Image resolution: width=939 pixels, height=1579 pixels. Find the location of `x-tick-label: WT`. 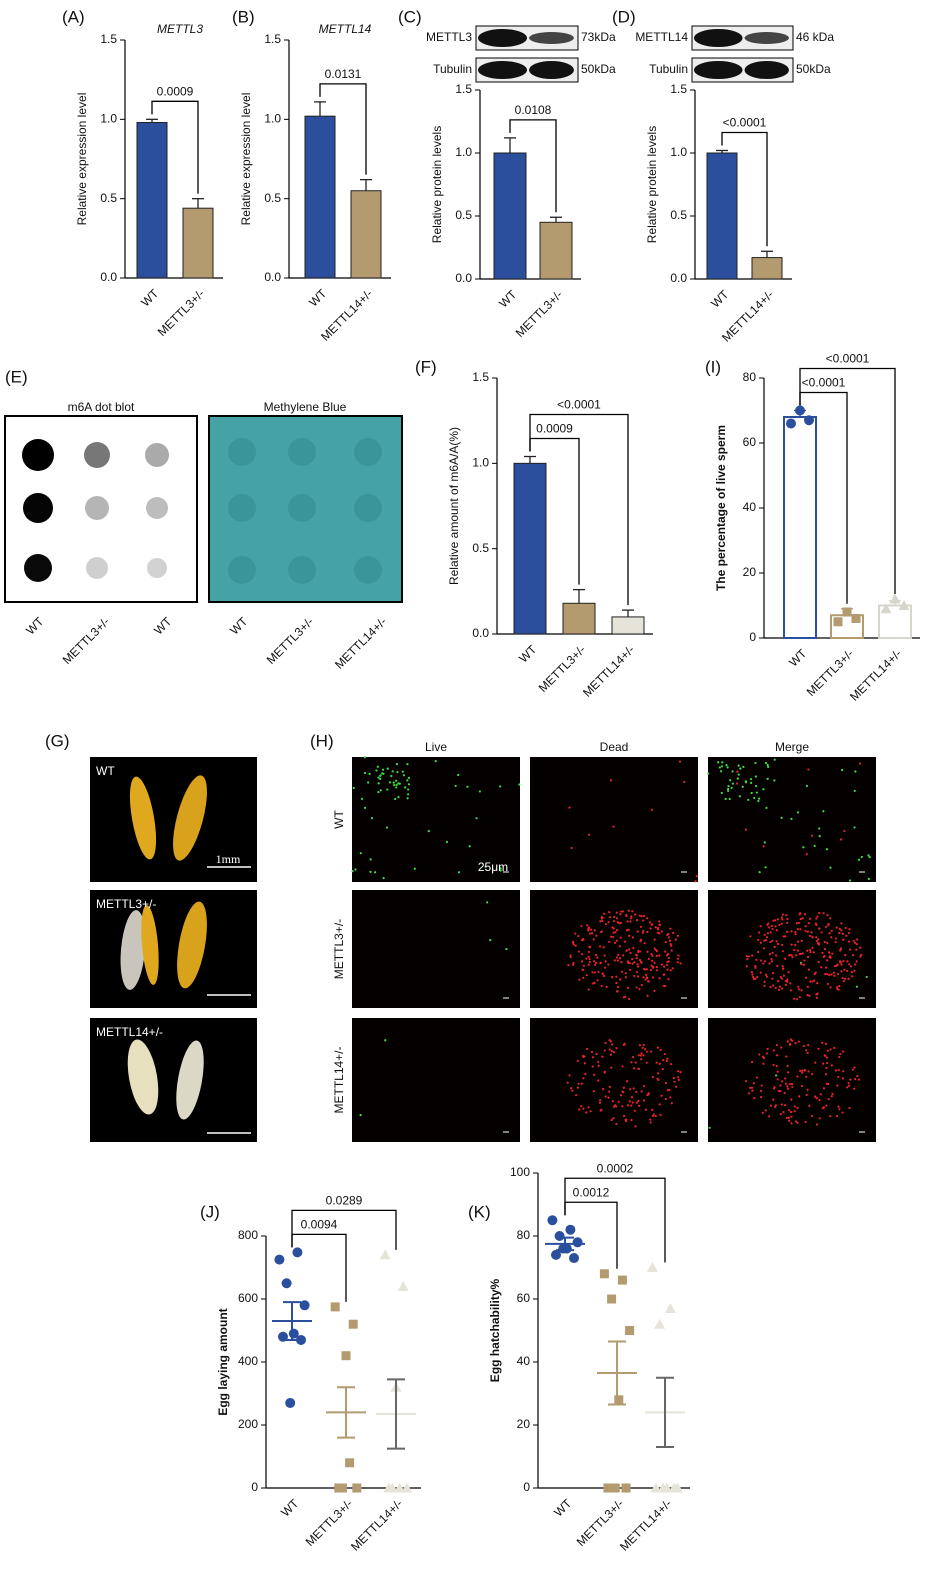

x-tick-label: WT is located at coordinates (508, 299).